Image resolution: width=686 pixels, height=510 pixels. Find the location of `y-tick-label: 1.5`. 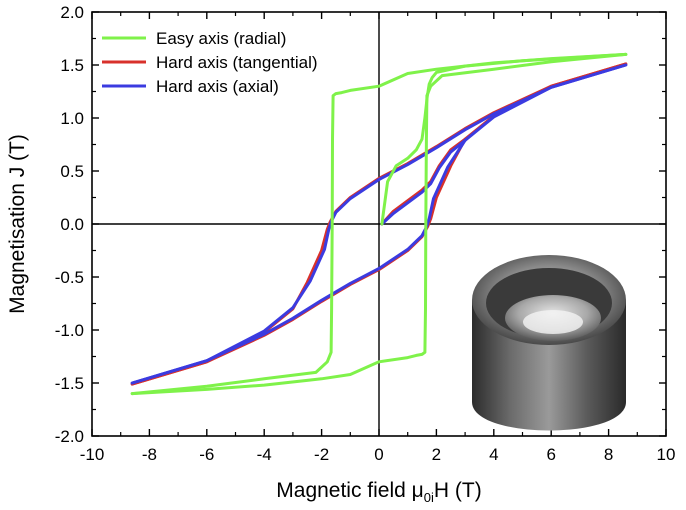

y-tick-label: 1.5 is located at coordinates (72, 65).